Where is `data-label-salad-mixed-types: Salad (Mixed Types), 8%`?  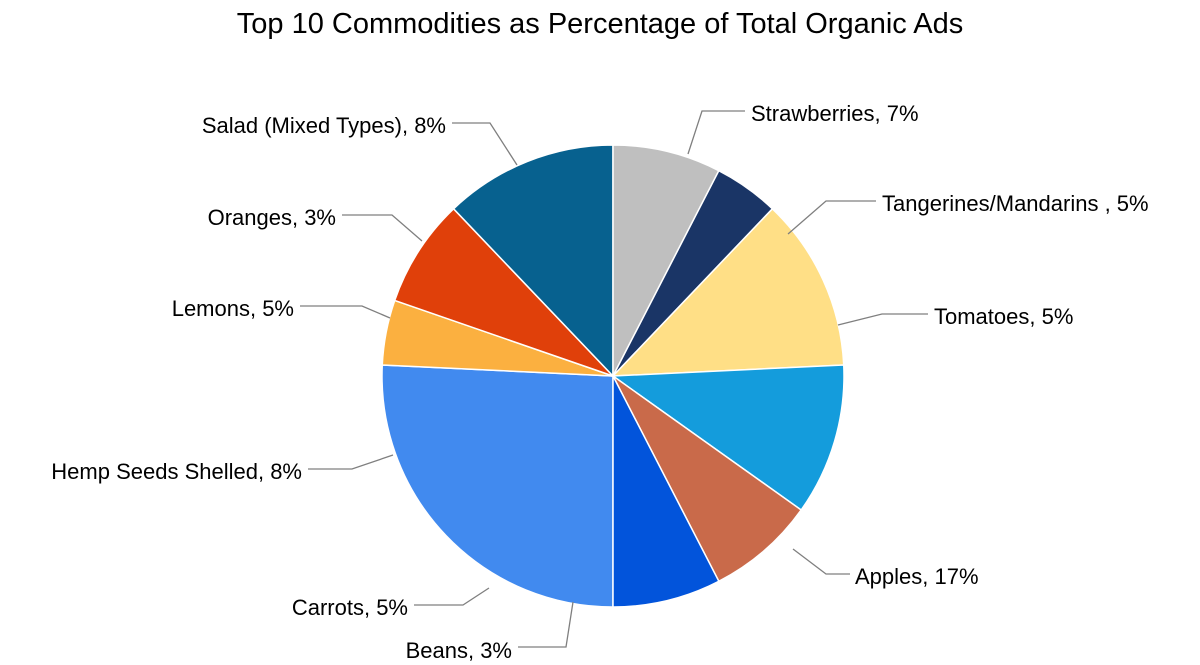
data-label-salad-mixed-types: Salad (Mixed Types), 8% is located at coordinates (324, 125).